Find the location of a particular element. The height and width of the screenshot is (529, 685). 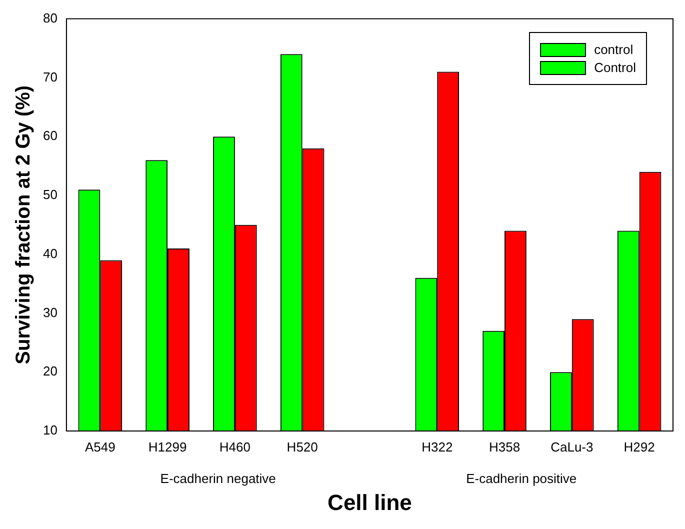

x-tick-label: H460 is located at coordinates (234, 446).